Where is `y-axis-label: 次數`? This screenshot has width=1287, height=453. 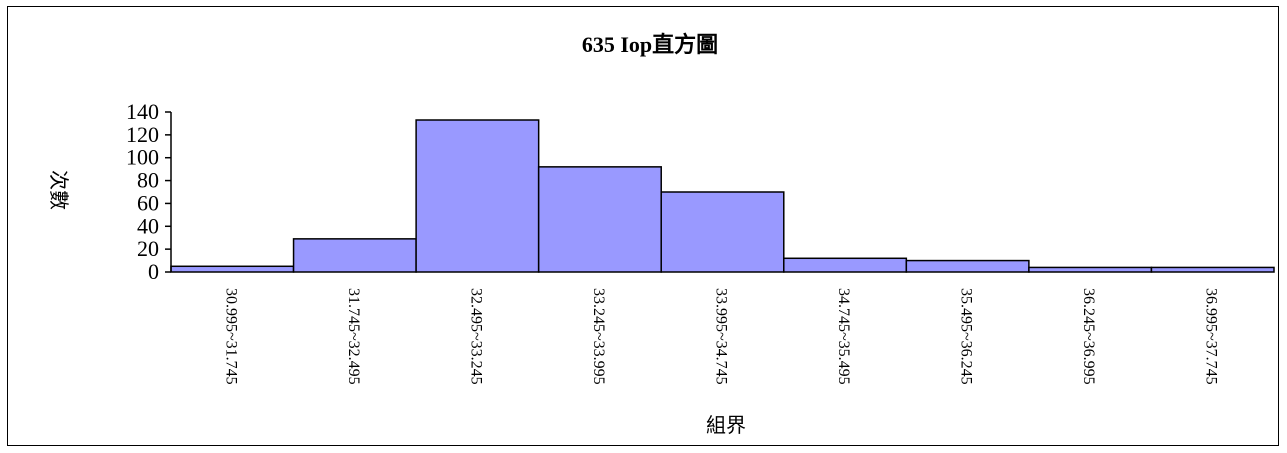
y-axis-label: 次數 is located at coordinates (59, 190).